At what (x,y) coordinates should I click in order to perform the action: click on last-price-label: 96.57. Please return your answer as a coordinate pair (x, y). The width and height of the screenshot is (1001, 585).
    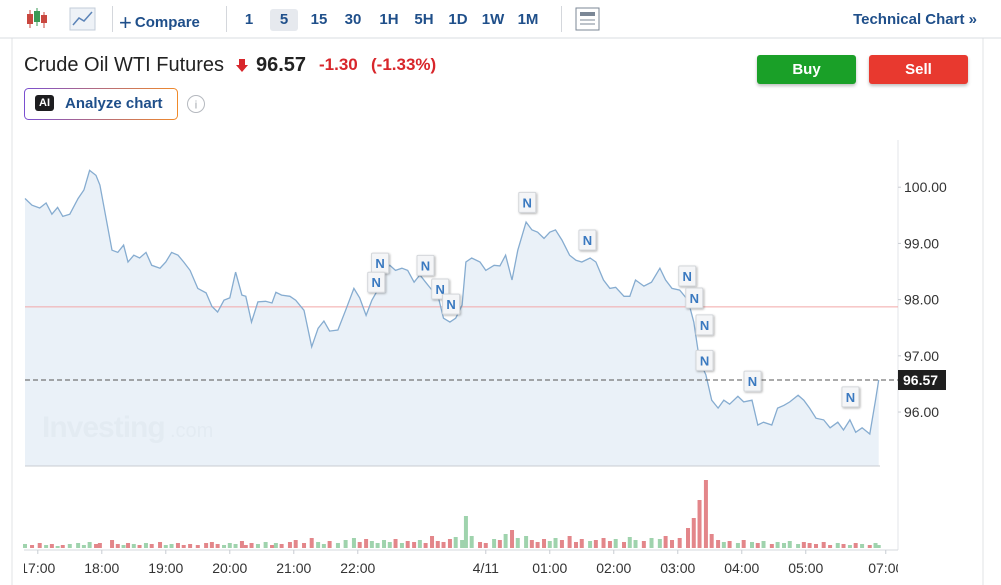
    Looking at the image, I should click on (920, 380).